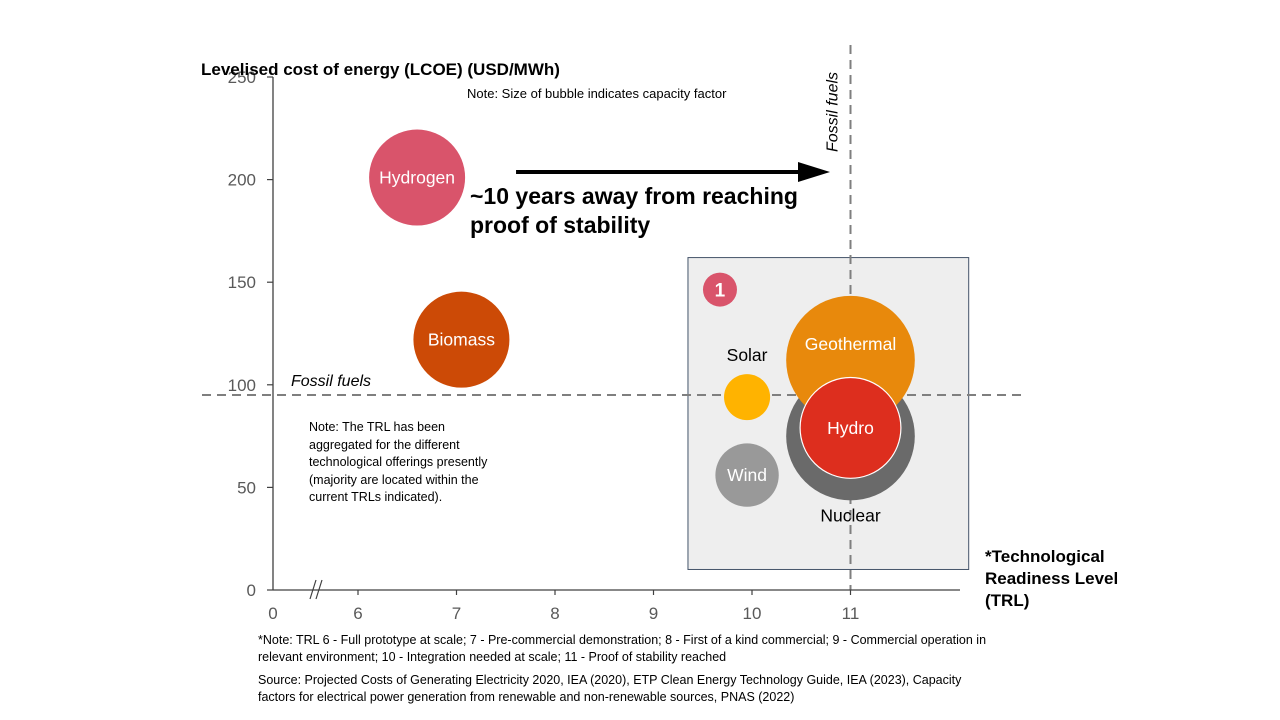 This screenshot has height=720, width=1280. I want to click on bubble-solar-circle, so click(747, 397).